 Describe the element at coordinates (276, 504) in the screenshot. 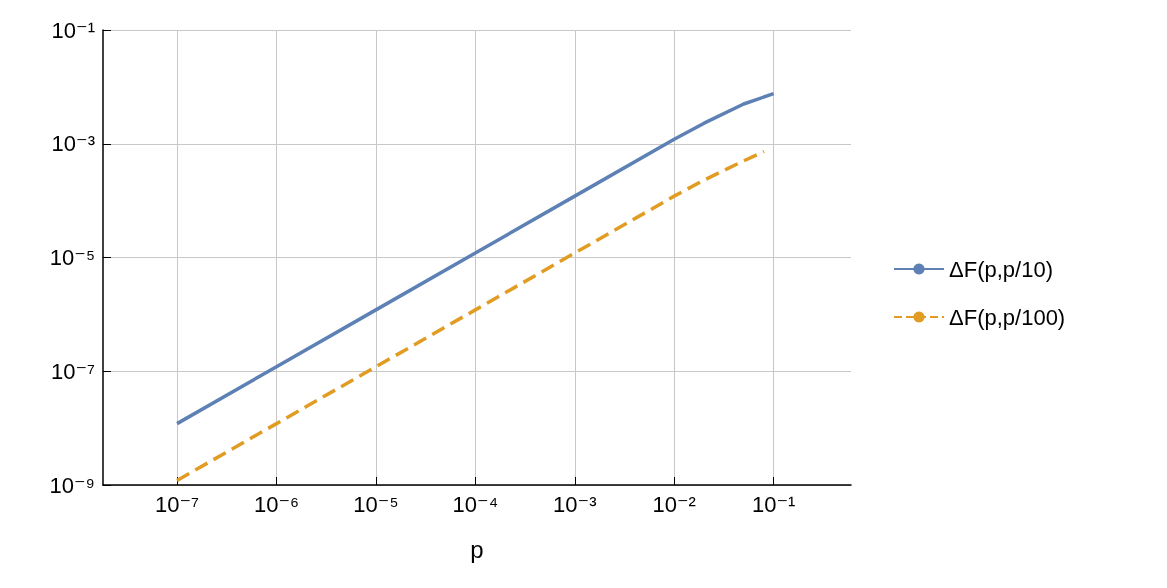

I see `x-tick-label: 10⁻⁶` at that location.